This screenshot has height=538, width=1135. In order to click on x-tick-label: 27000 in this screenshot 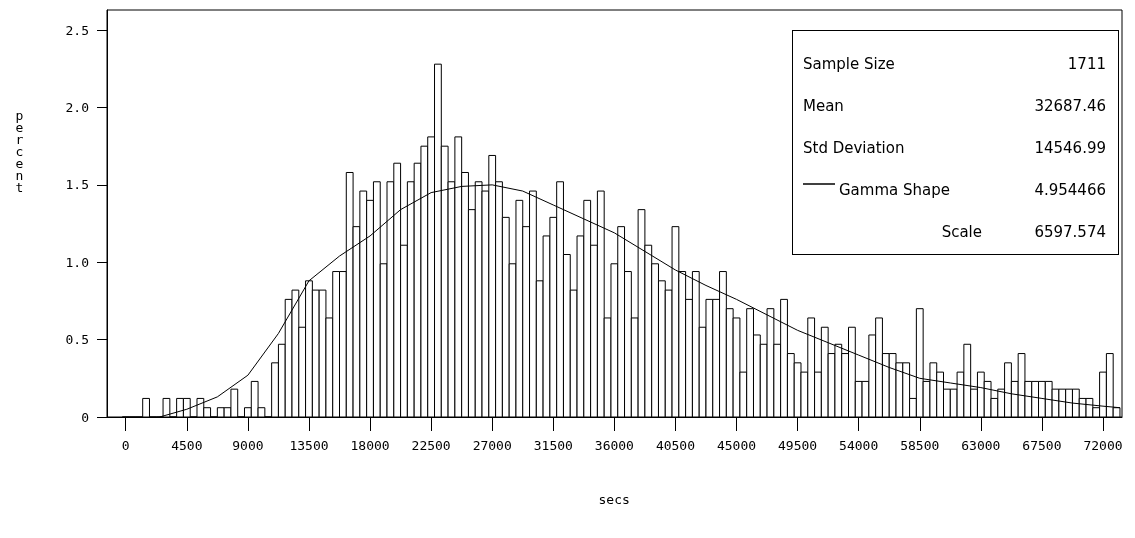, I will do `click(492, 445)`.